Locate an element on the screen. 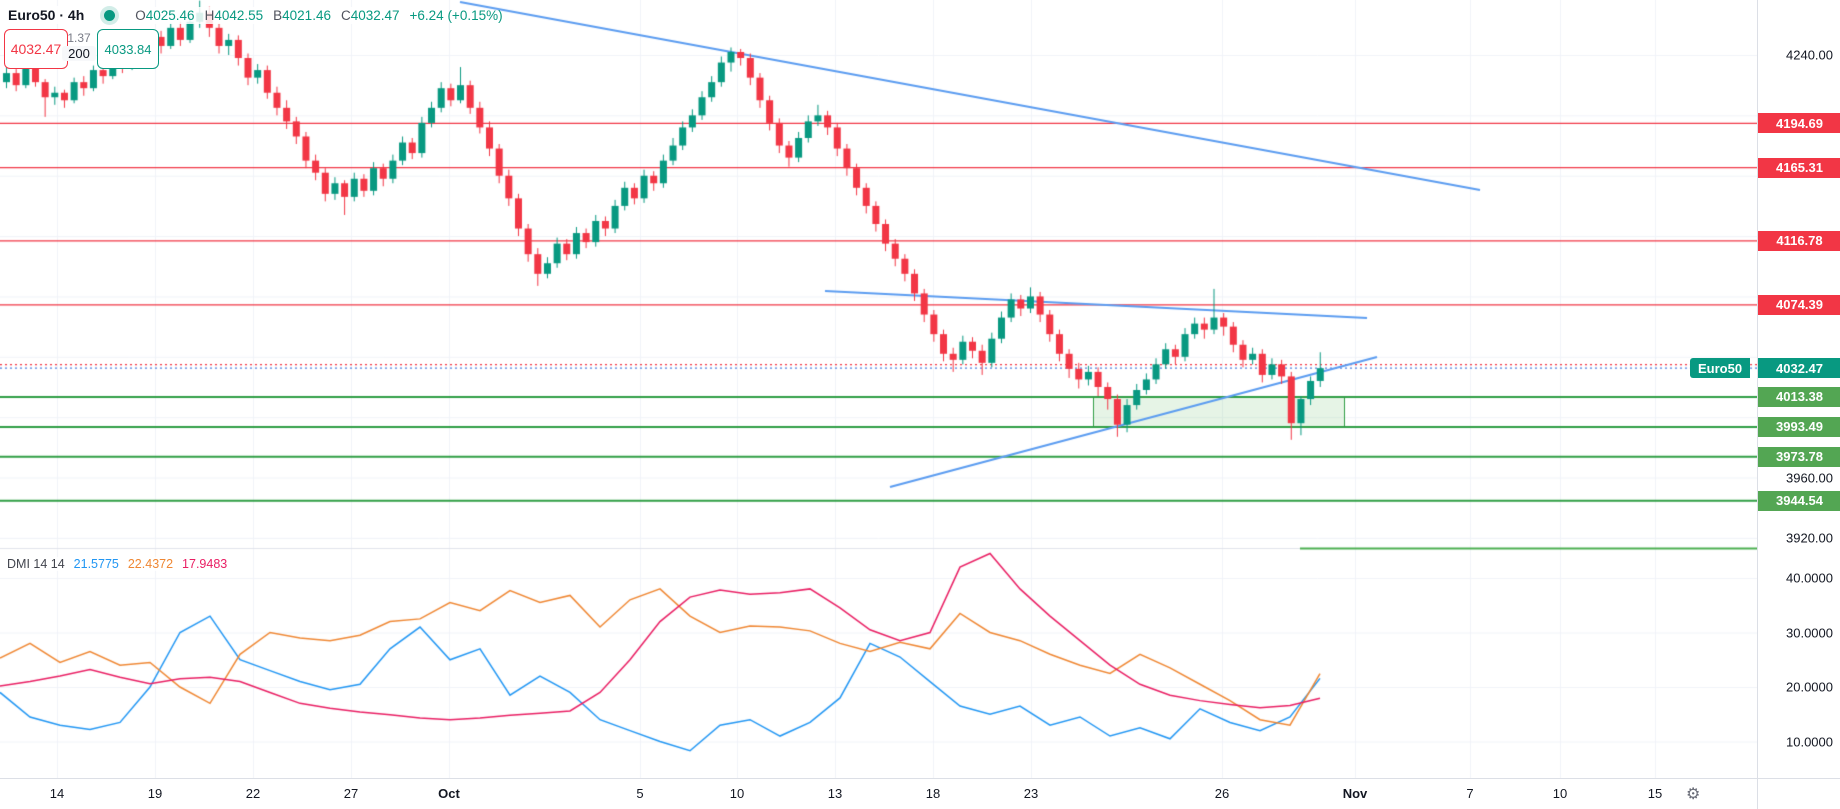 This screenshot has width=1840, height=809. ohlc-item: O4025.46 is located at coordinates (165, 15).